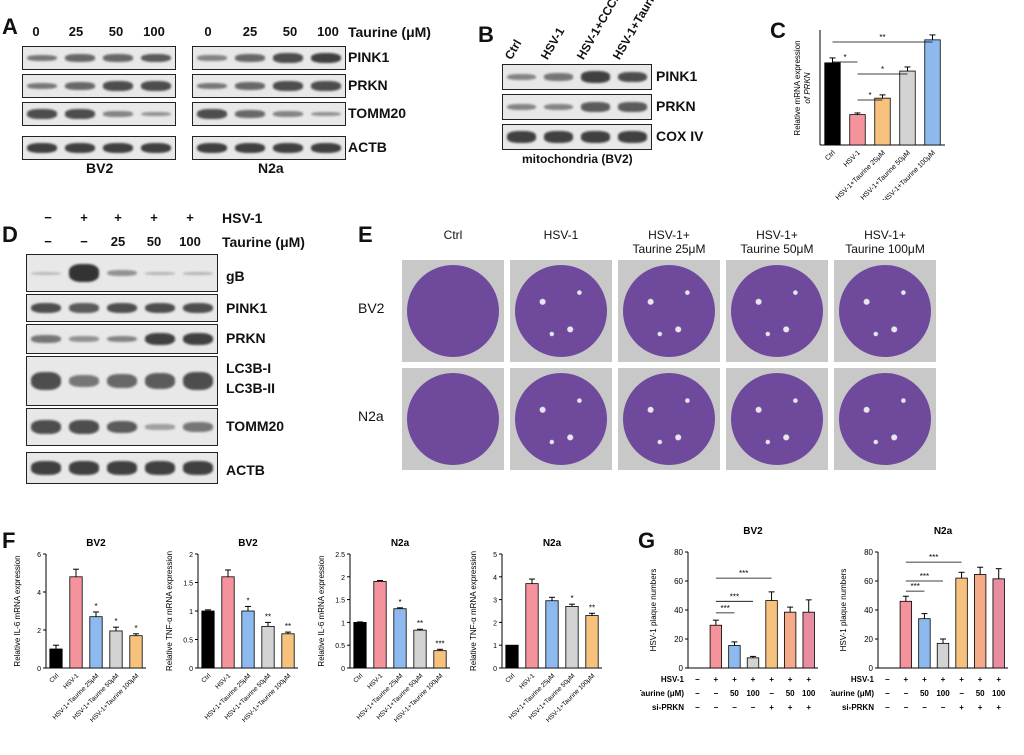  Describe the element at coordinates (269, 86) in the screenshot. I see `blot-a-n2a-prkn` at that location.